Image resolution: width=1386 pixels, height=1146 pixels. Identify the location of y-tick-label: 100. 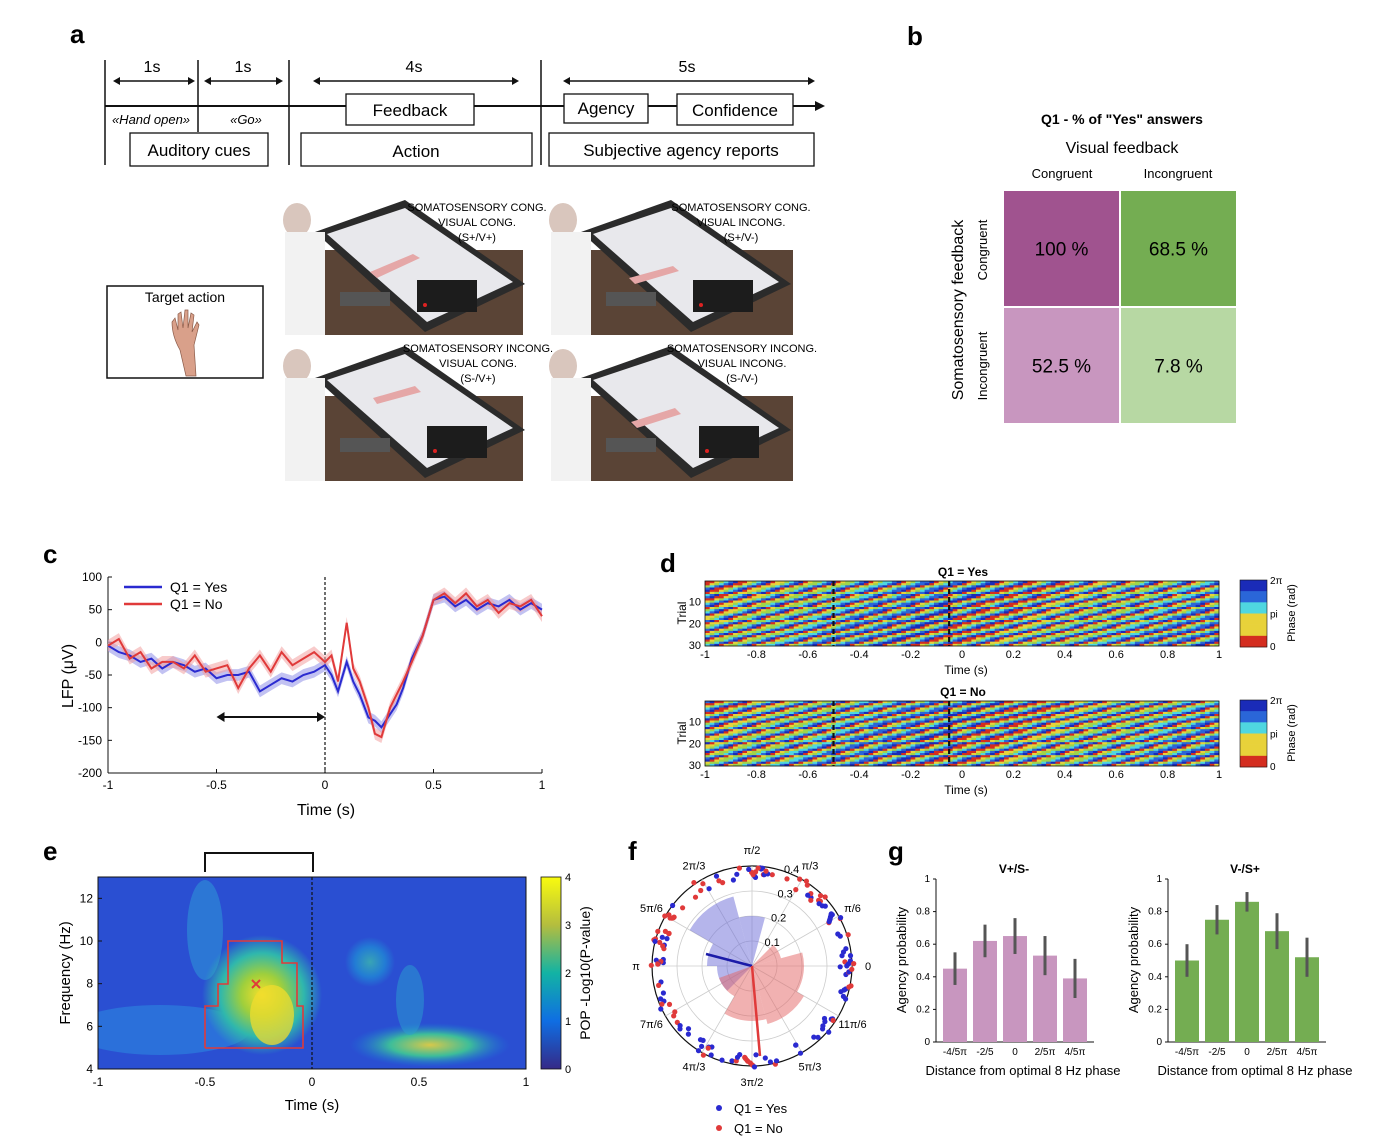
(92, 577).